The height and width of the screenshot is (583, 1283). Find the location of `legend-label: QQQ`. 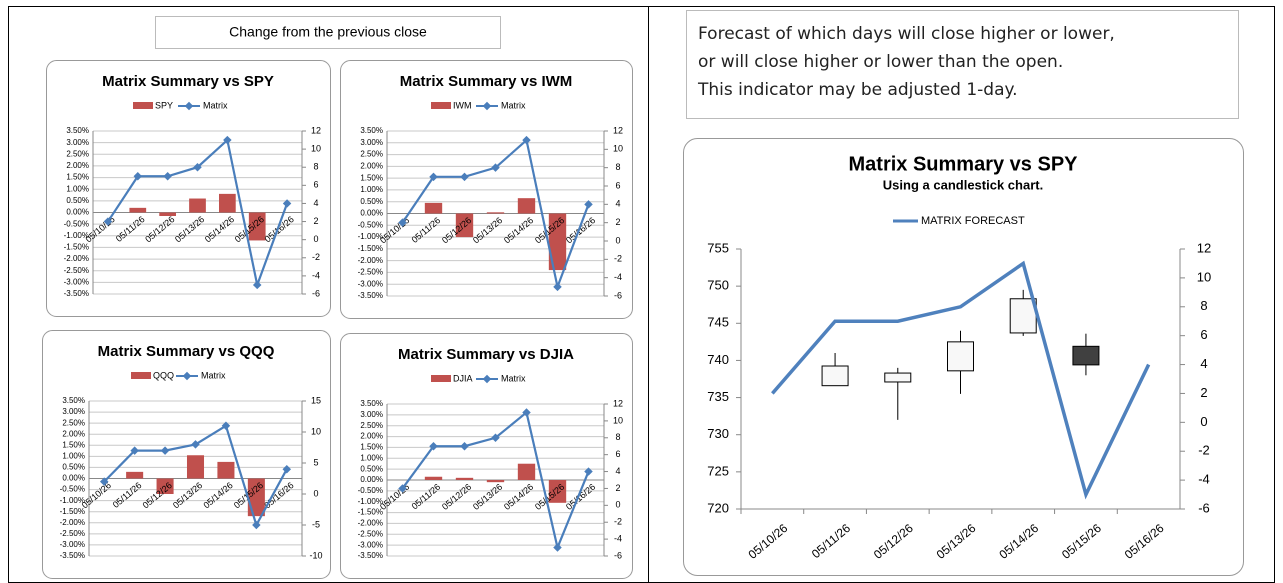

legend-label: QQQ is located at coordinates (163, 375).